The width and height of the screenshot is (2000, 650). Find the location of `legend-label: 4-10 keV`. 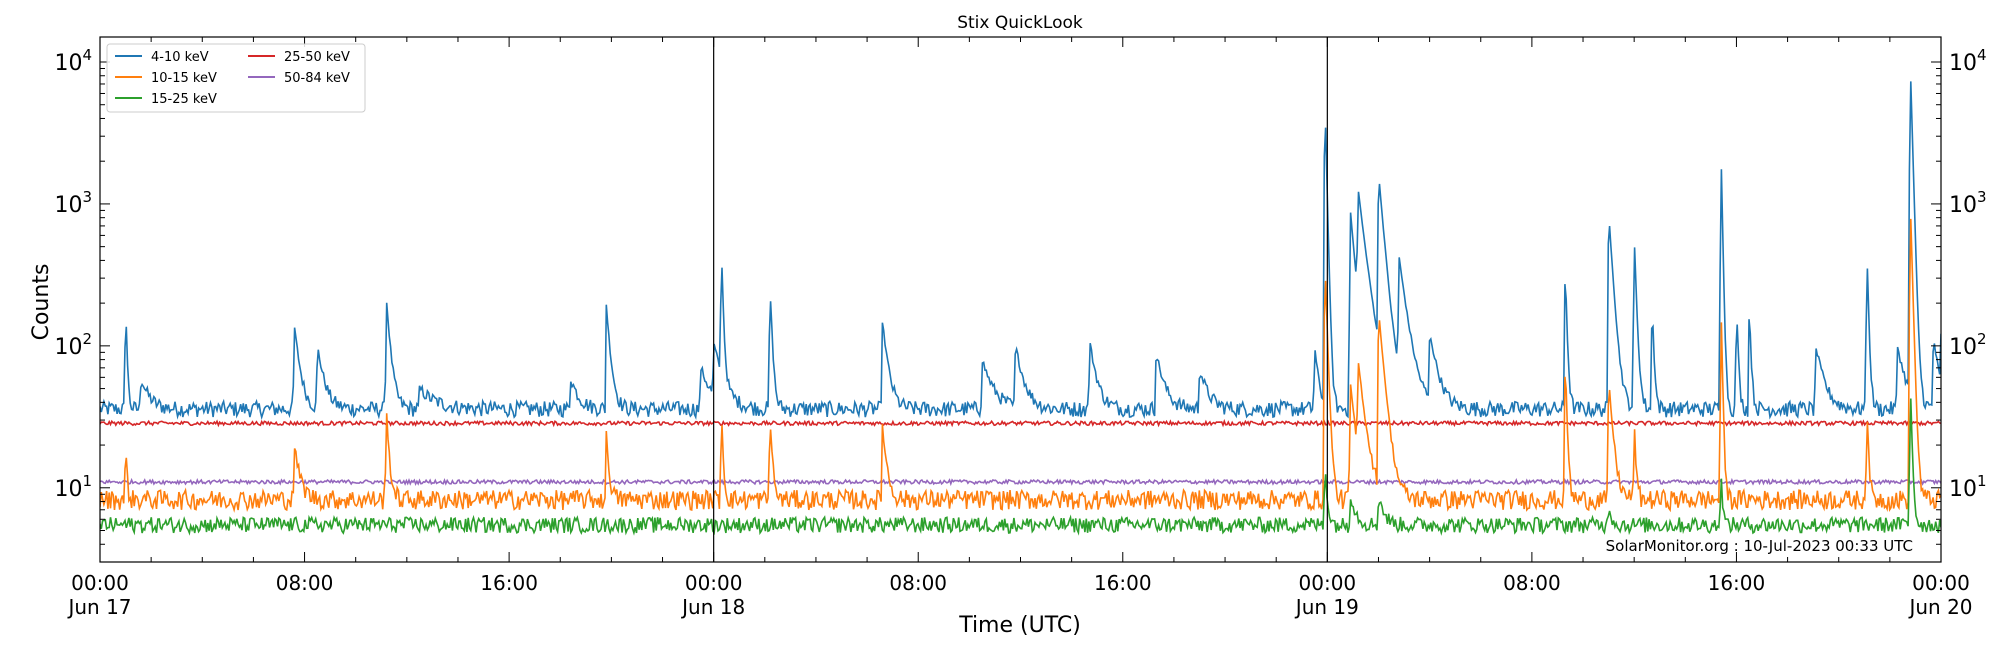

legend-label: 4-10 keV is located at coordinates (180, 57).